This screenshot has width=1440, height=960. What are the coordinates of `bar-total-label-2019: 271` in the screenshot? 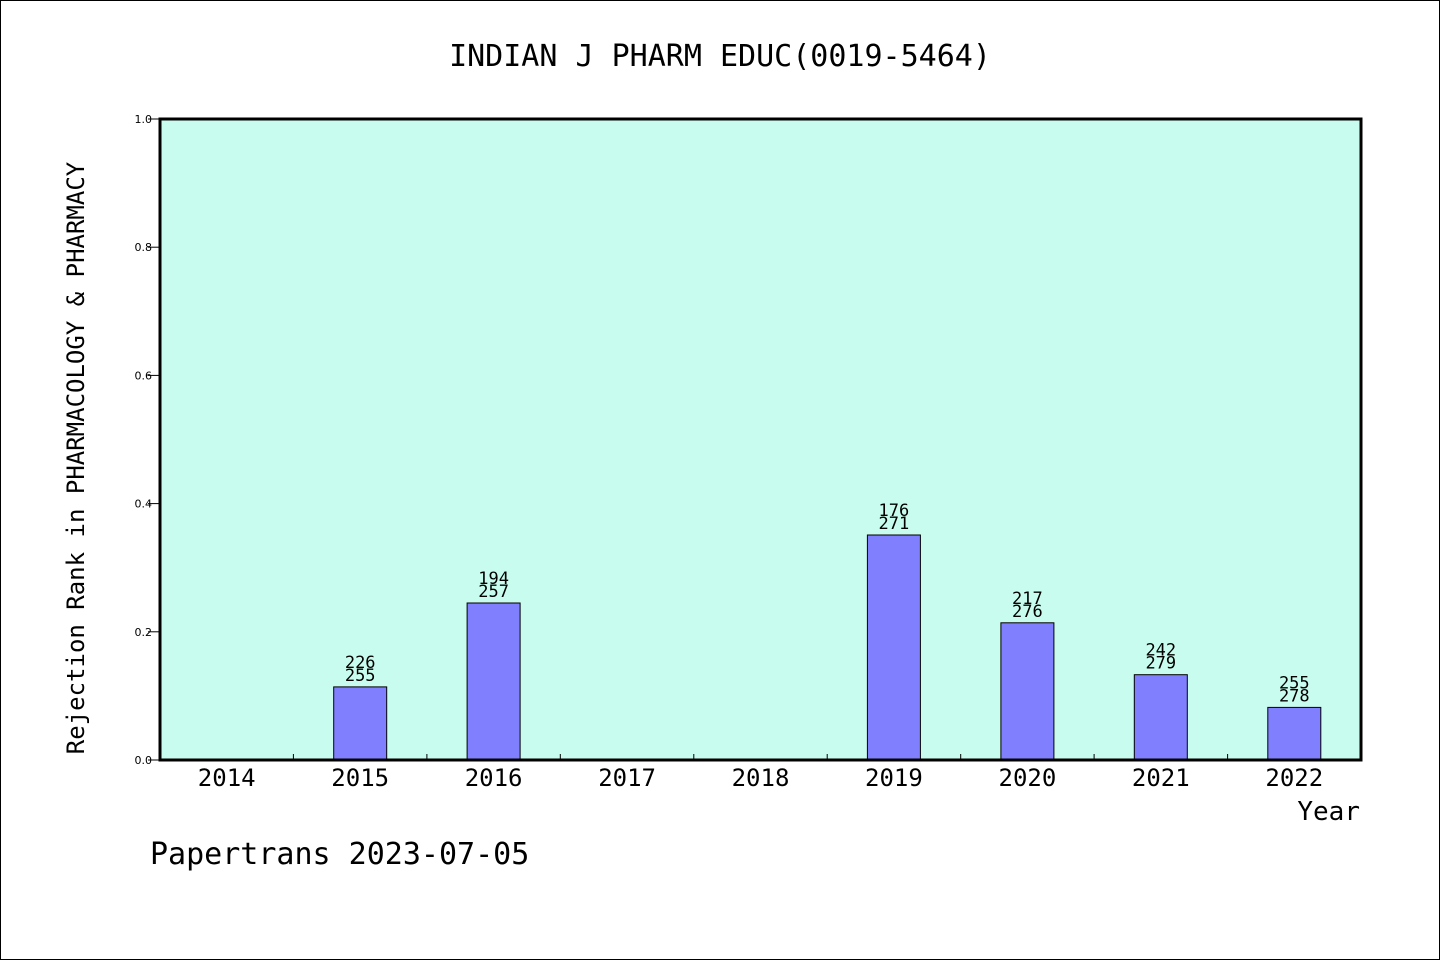 It's located at (894, 524).